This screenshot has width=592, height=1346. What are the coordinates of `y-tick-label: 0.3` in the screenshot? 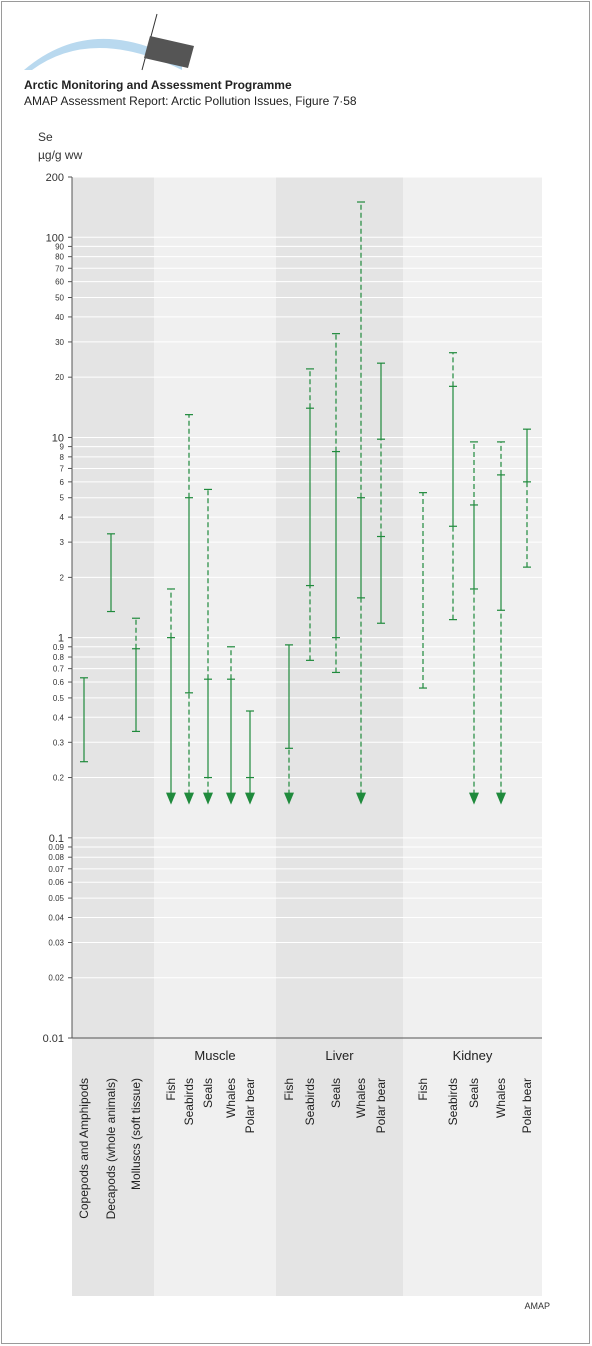 It's located at (59, 742).